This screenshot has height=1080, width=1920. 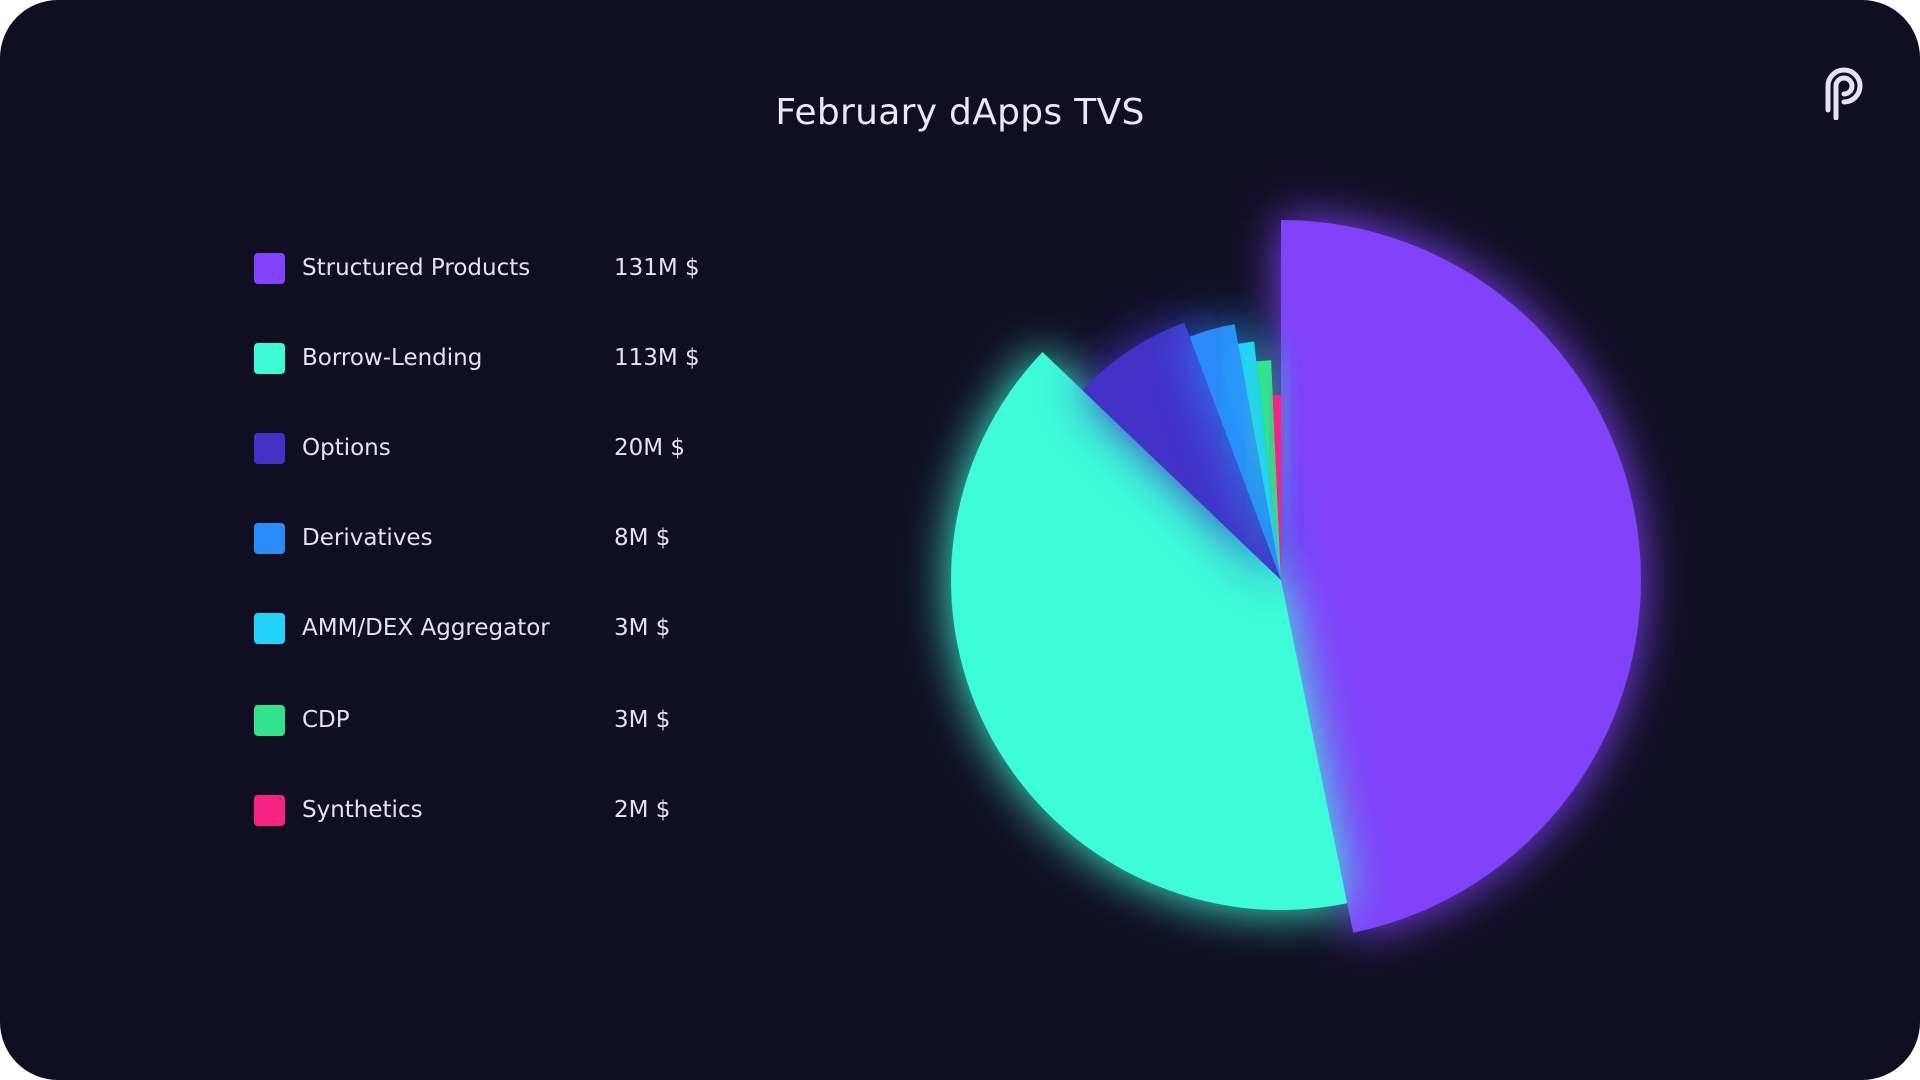 I want to click on legend-label: Derivatives, so click(x=367, y=538).